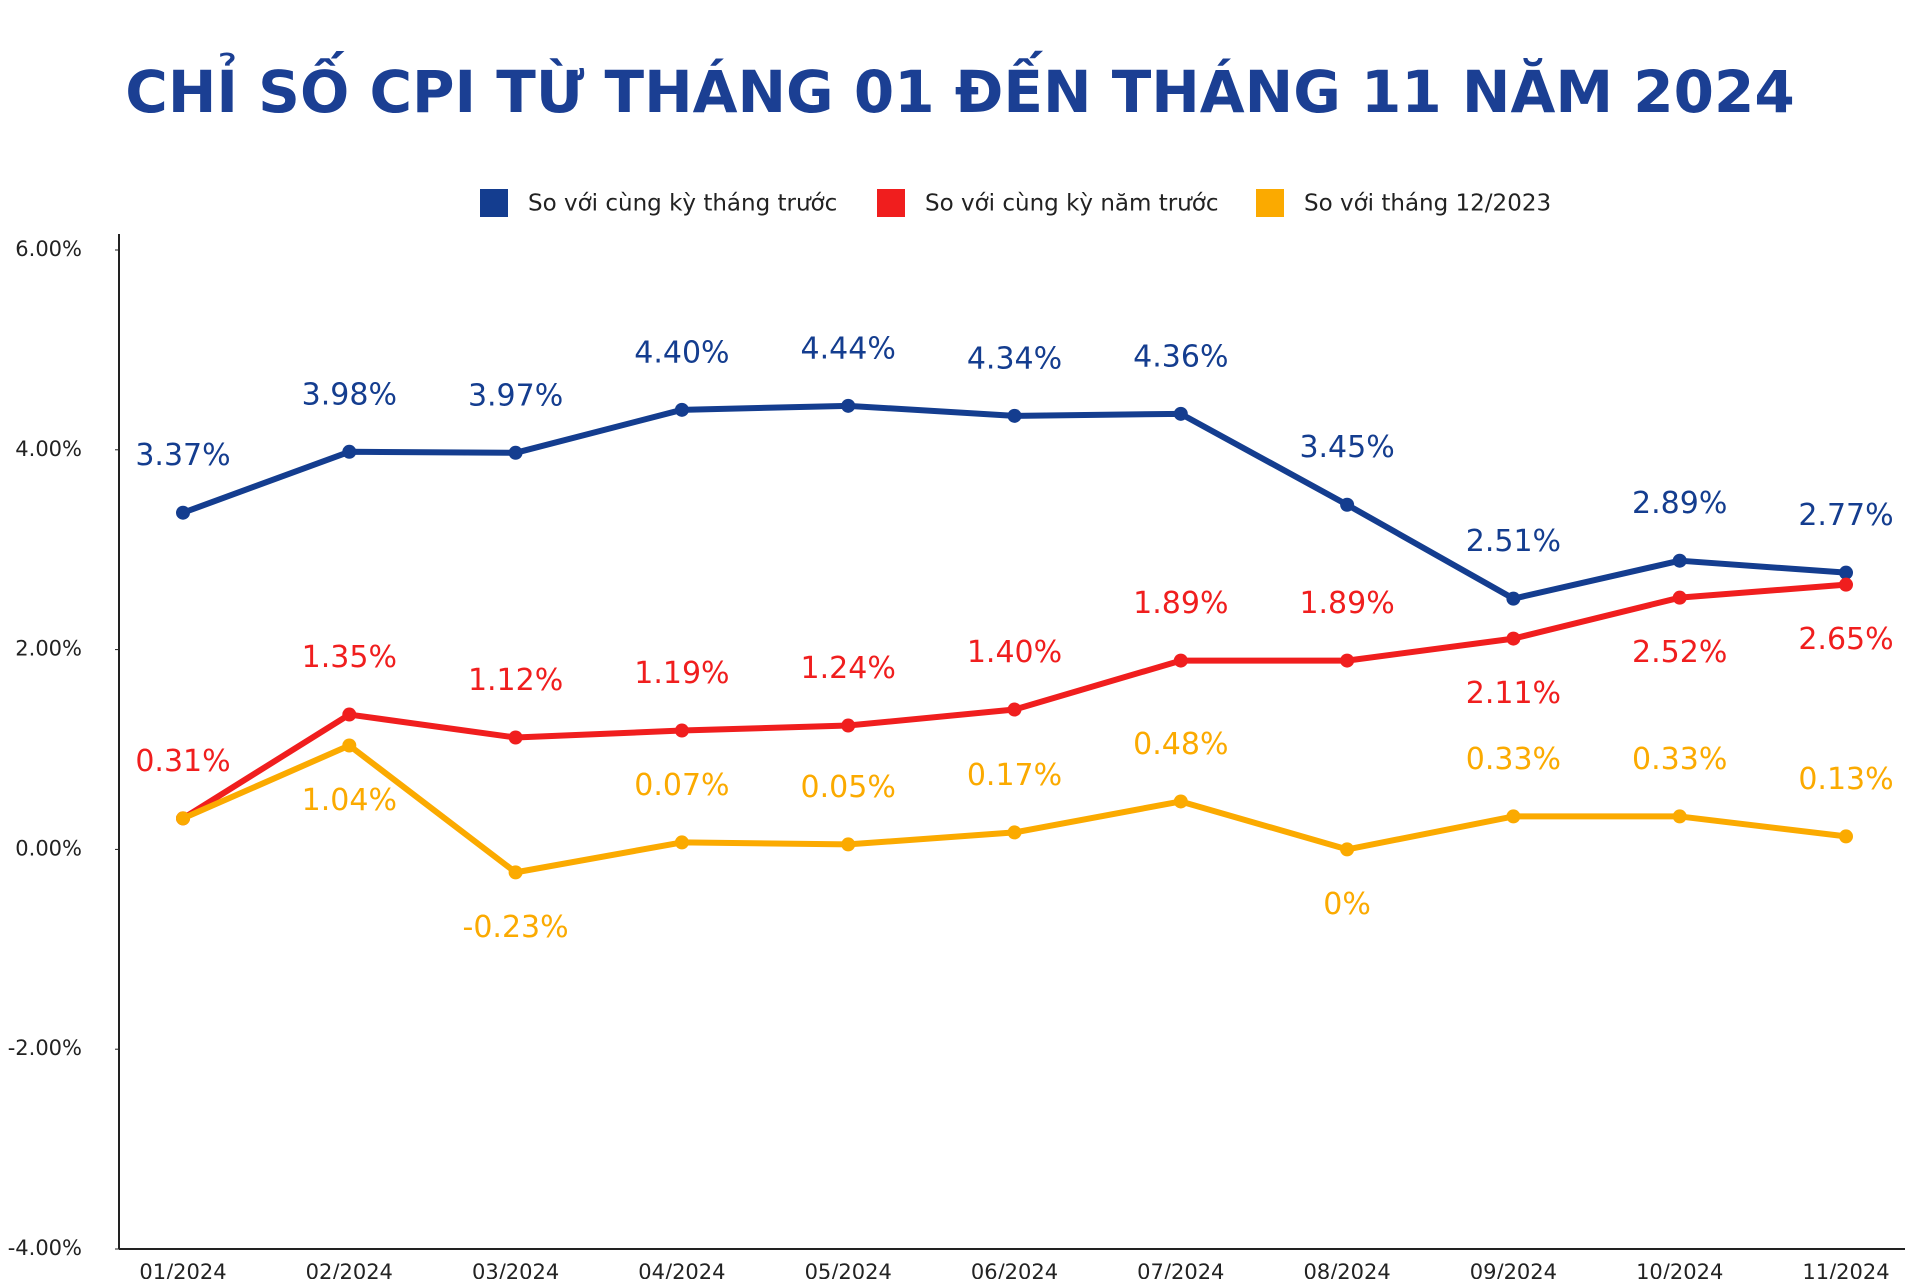 The height and width of the screenshot is (1279, 1920). I want to click on data-label: 0.07%, so click(681, 785).